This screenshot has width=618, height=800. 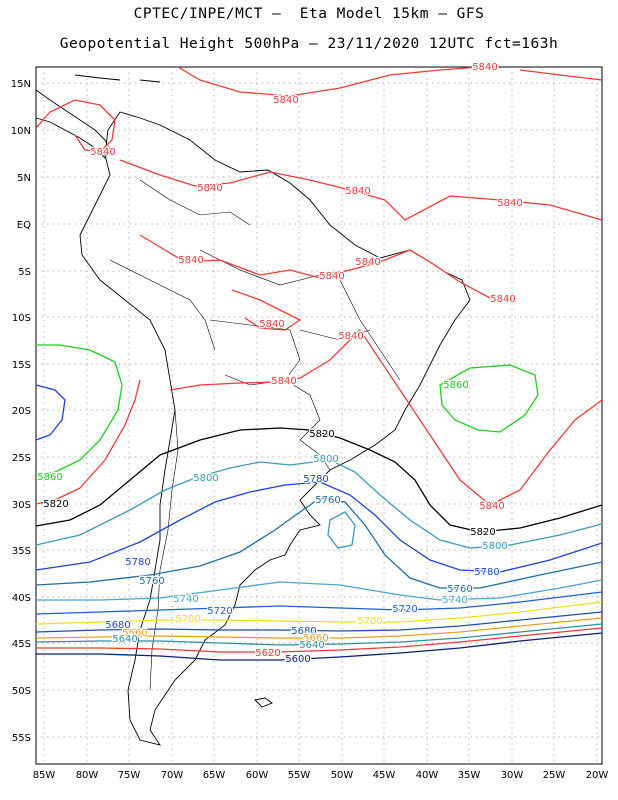 I want to click on caribbean-islands, so click(x=117, y=78).